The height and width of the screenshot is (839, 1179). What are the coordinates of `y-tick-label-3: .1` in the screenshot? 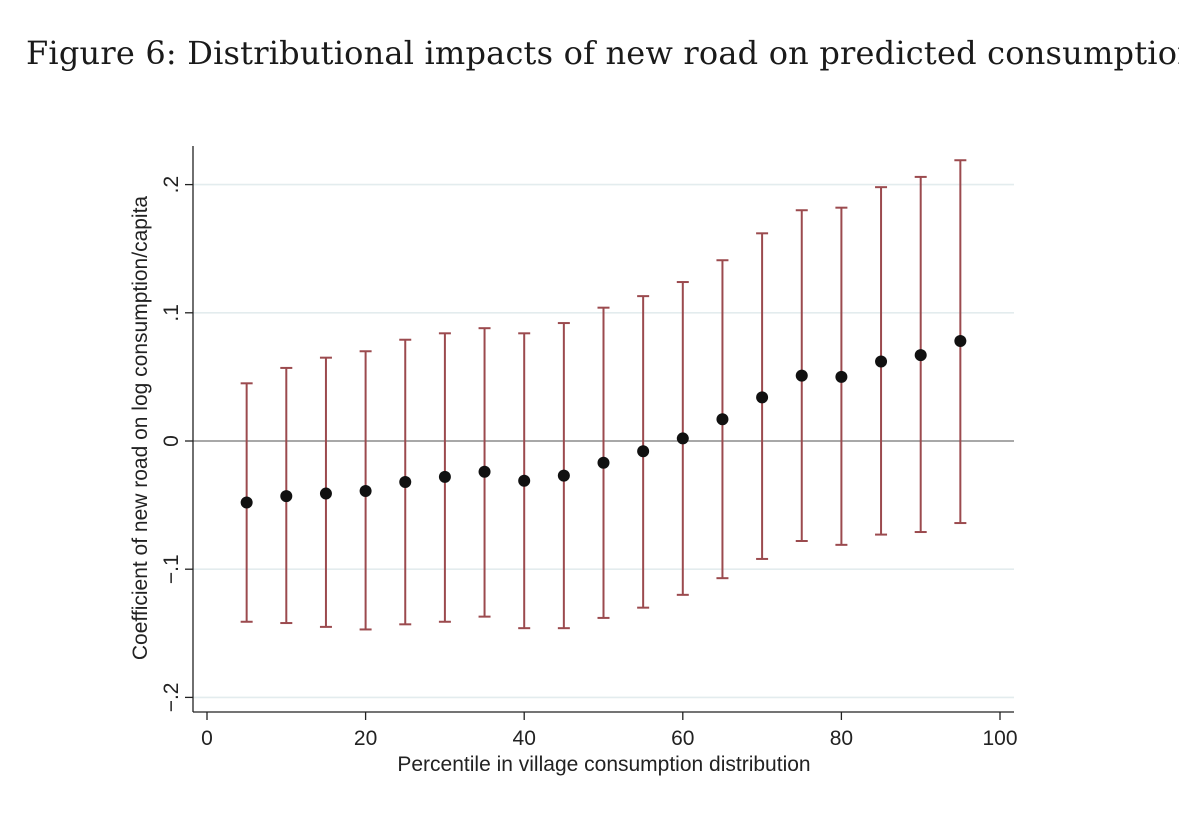 It's located at (171, 313).